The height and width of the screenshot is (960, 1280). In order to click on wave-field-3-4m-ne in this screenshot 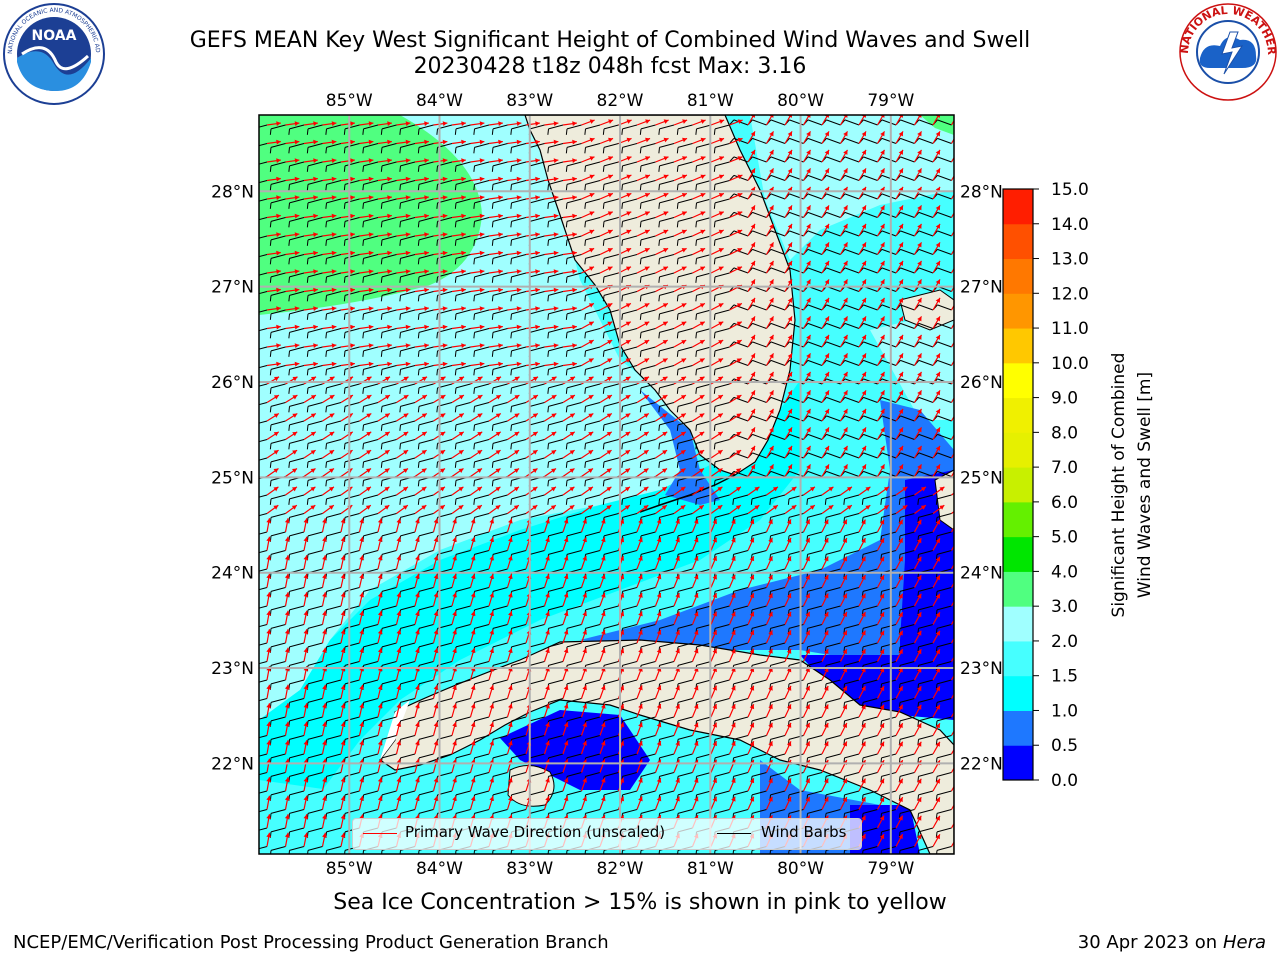, I will do `click(937, 125)`.